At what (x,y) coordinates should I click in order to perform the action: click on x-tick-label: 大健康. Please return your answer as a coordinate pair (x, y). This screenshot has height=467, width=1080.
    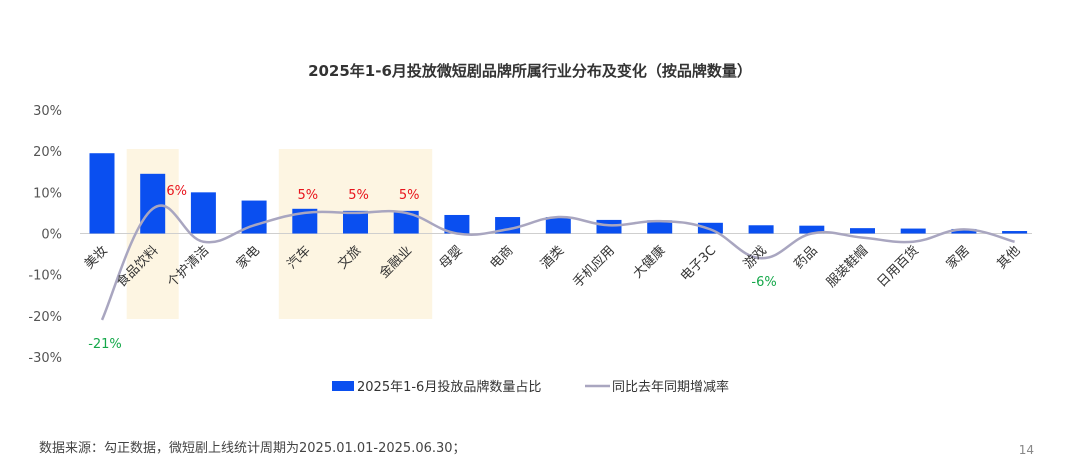
    Looking at the image, I should click on (649, 262).